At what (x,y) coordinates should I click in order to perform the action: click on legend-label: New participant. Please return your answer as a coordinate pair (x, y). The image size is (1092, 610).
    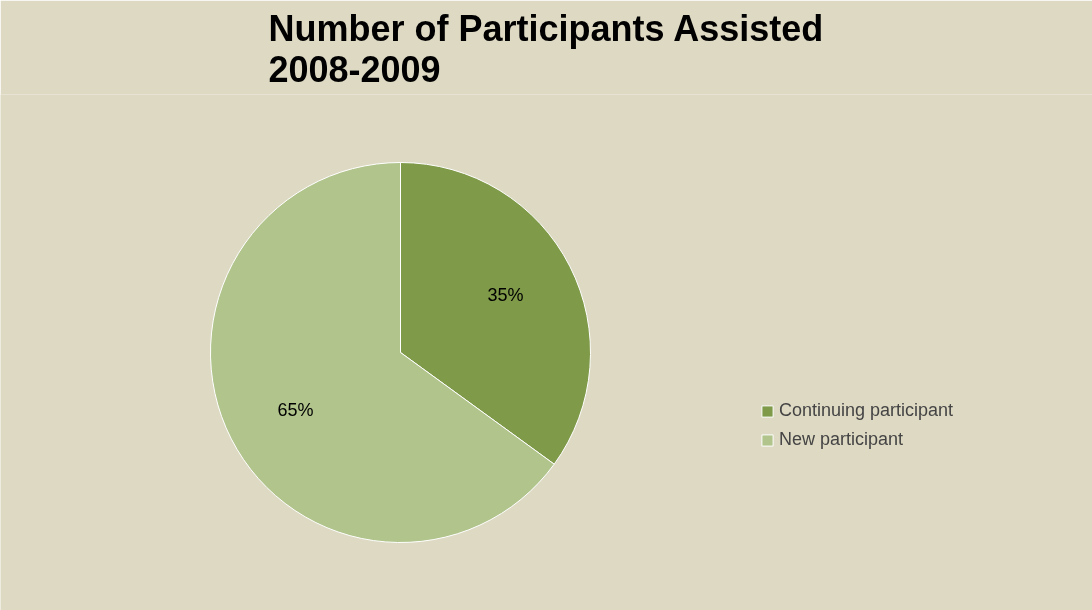
    Looking at the image, I should click on (841, 439).